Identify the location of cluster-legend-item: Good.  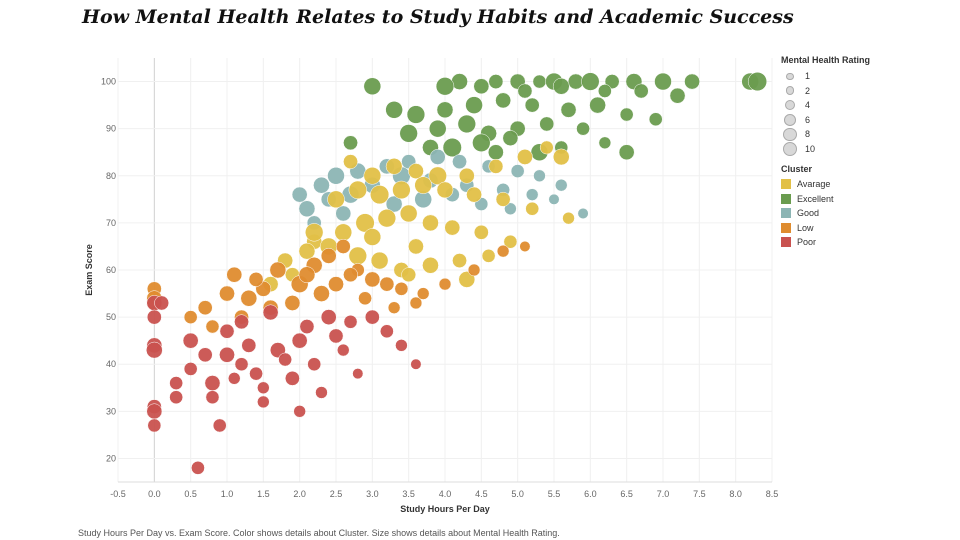
(825, 213).